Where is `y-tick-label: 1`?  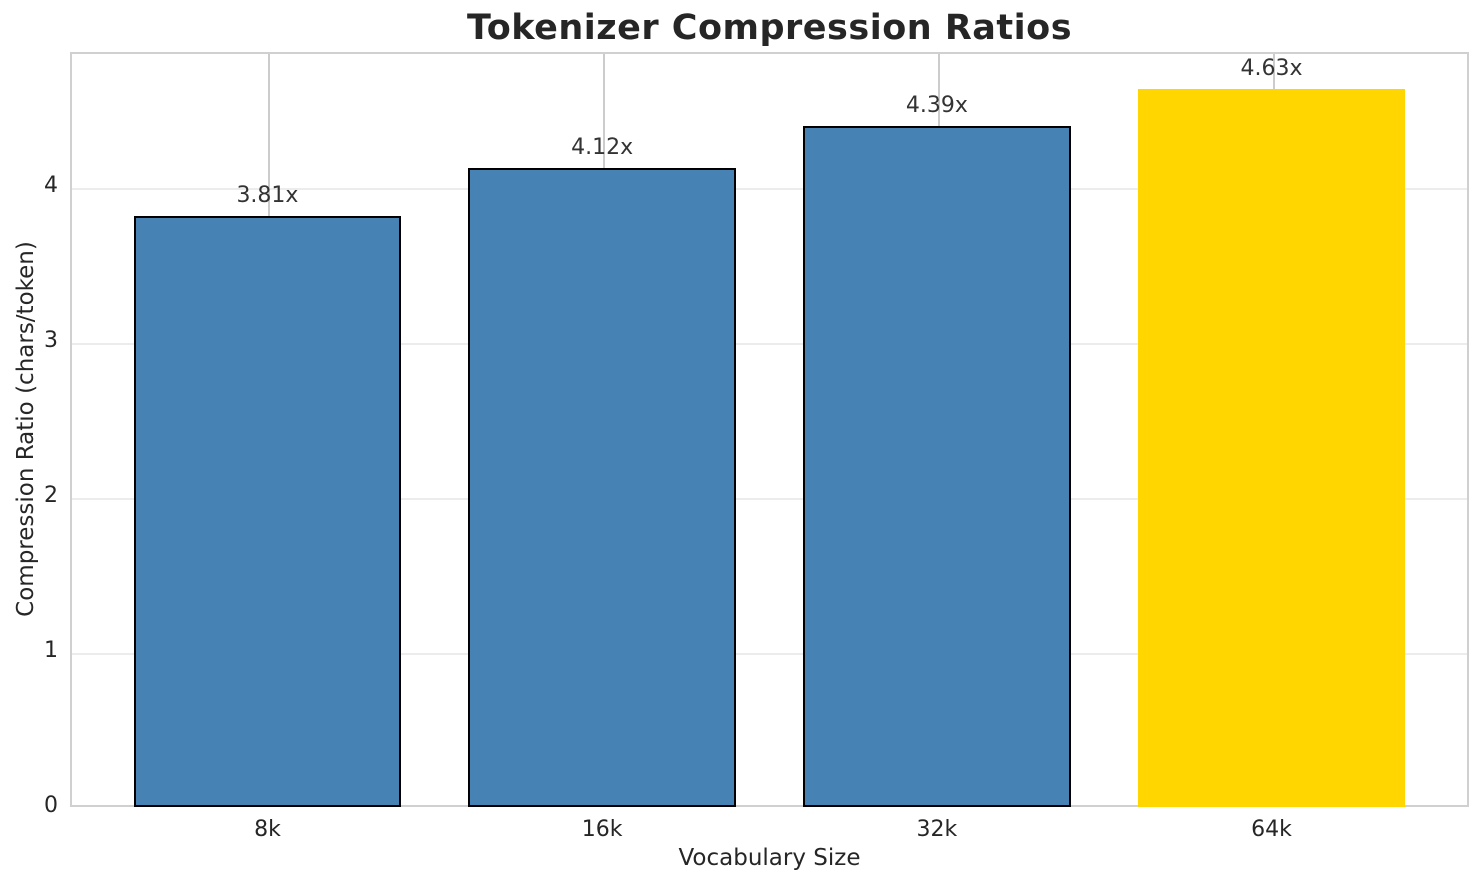 y-tick-label: 1 is located at coordinates (51, 650).